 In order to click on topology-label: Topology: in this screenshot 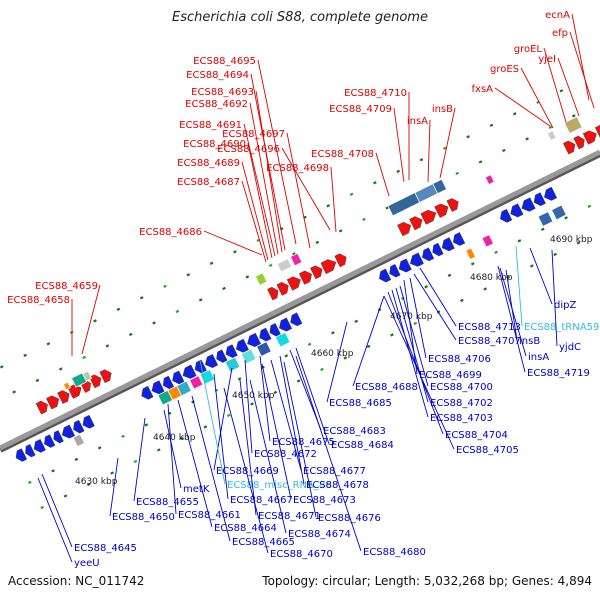, I will do `click(290, 581)`.